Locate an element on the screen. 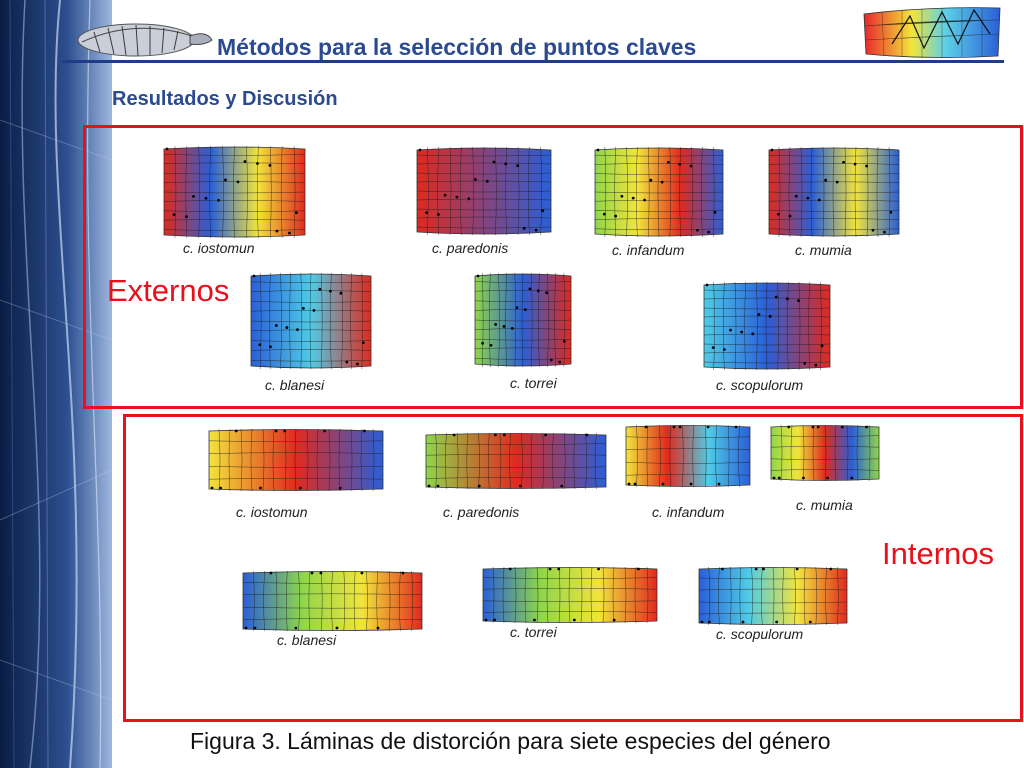 Image resolution: width=1024 pixels, height=768 pixels. int-caption-scopulorum: c. scopulorum is located at coordinates (760, 634).